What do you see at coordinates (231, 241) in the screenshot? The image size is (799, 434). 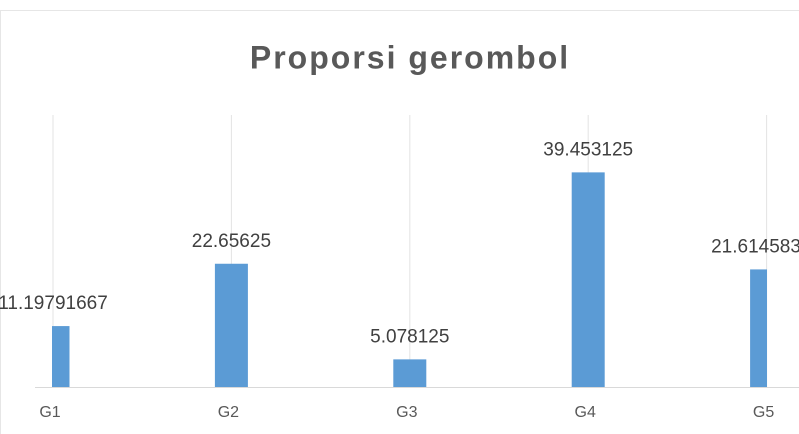 I see `data-label: 22.65625` at bounding box center [231, 241].